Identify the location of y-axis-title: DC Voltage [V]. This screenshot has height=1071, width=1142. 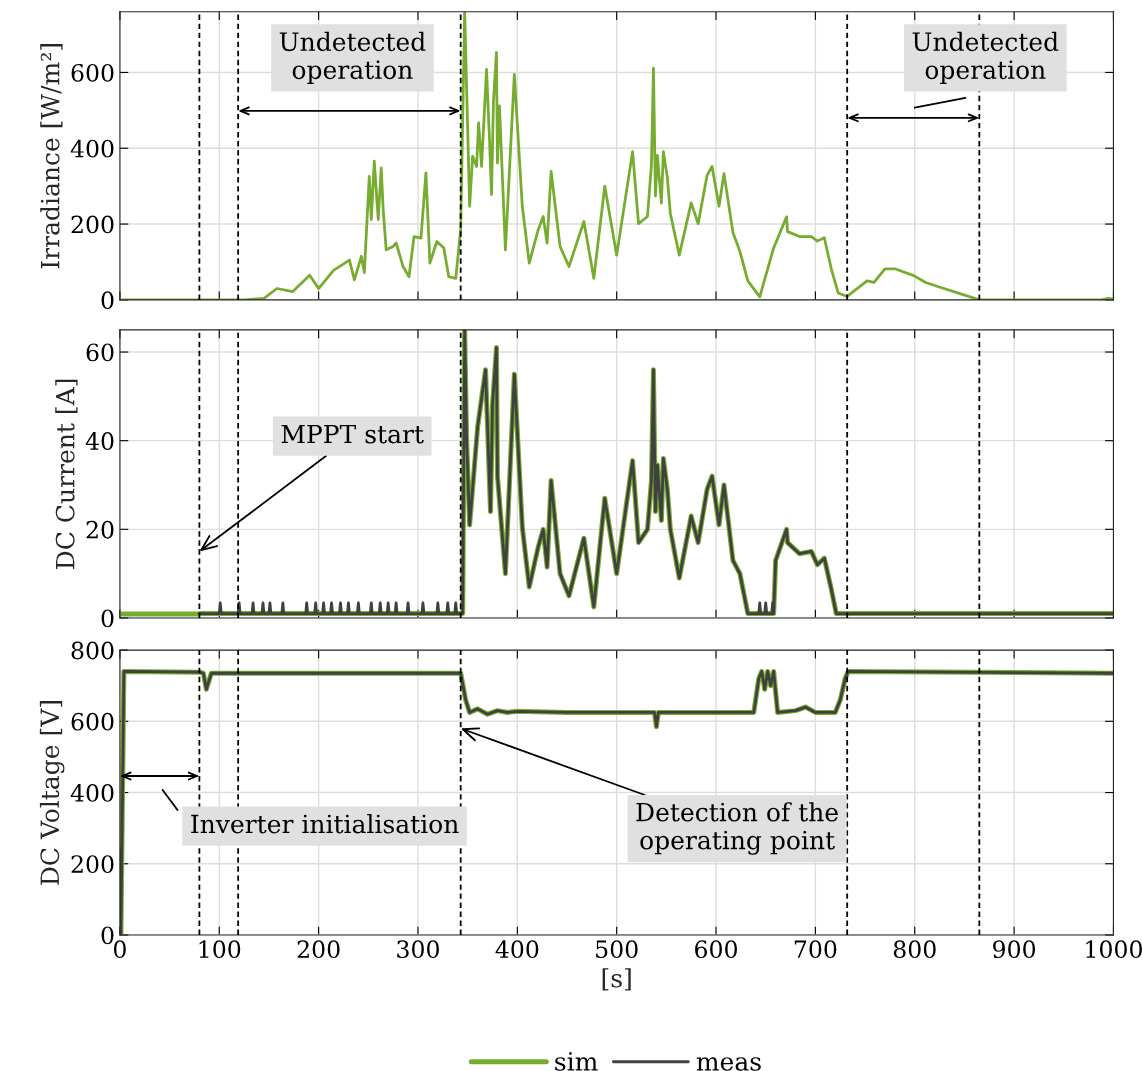
(52, 793).